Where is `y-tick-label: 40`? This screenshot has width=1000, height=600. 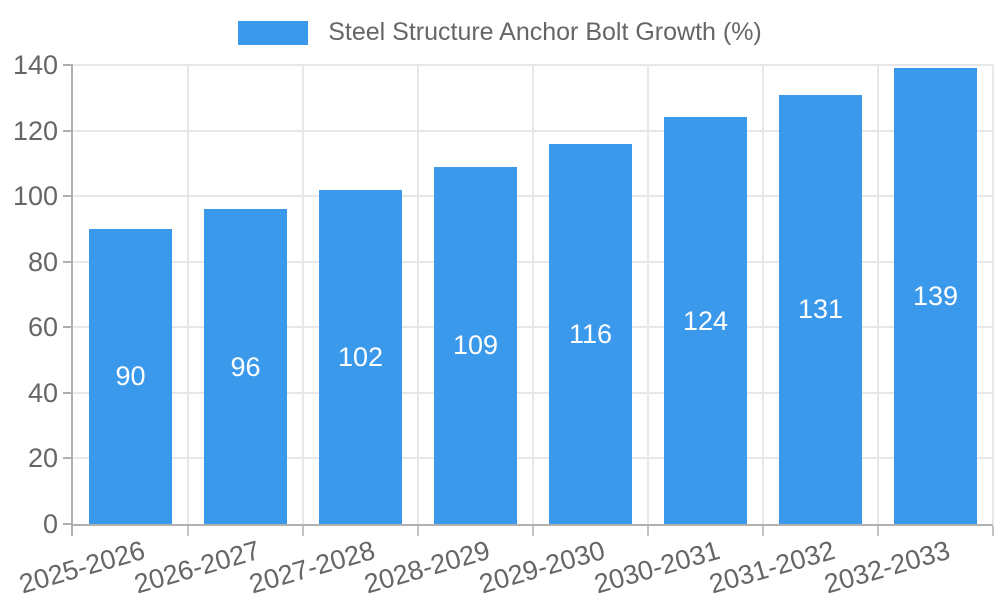
y-tick-label: 40 is located at coordinates (42, 392).